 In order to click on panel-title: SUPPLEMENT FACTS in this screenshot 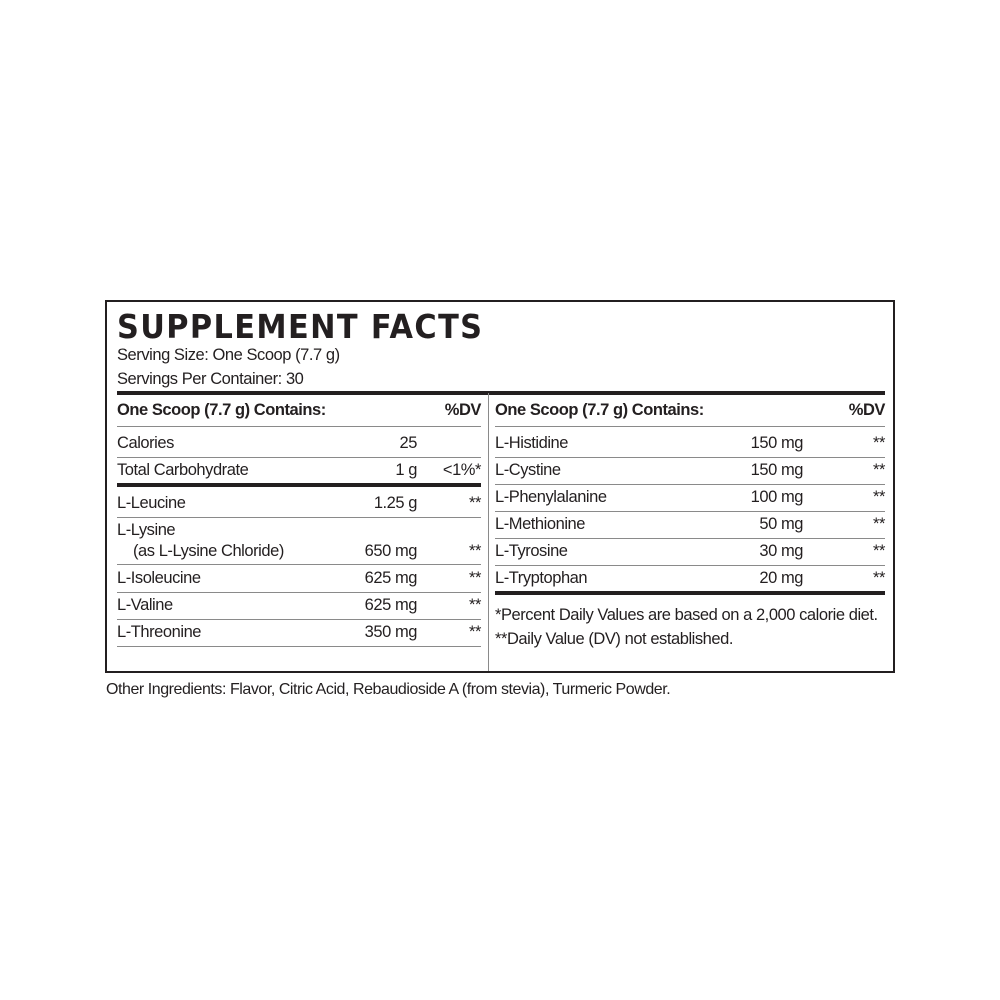, I will do `click(300, 326)`.